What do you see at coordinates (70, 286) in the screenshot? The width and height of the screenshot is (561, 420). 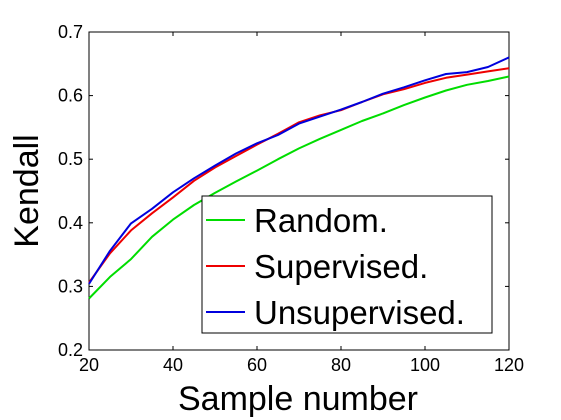 I see `y-tick-label: 0.3` at bounding box center [70, 286].